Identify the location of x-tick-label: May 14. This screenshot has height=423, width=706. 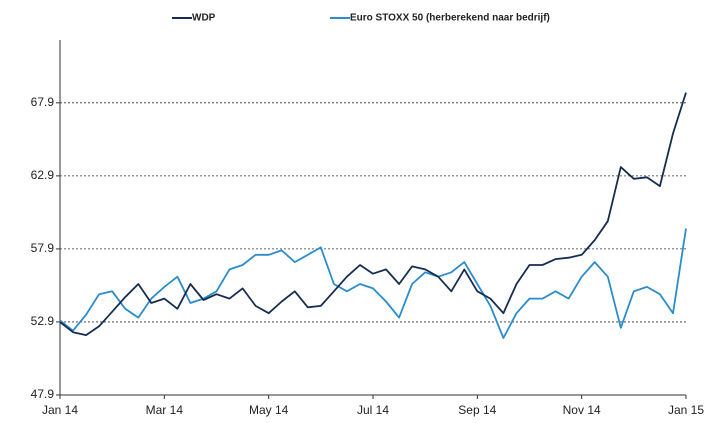
(269, 410).